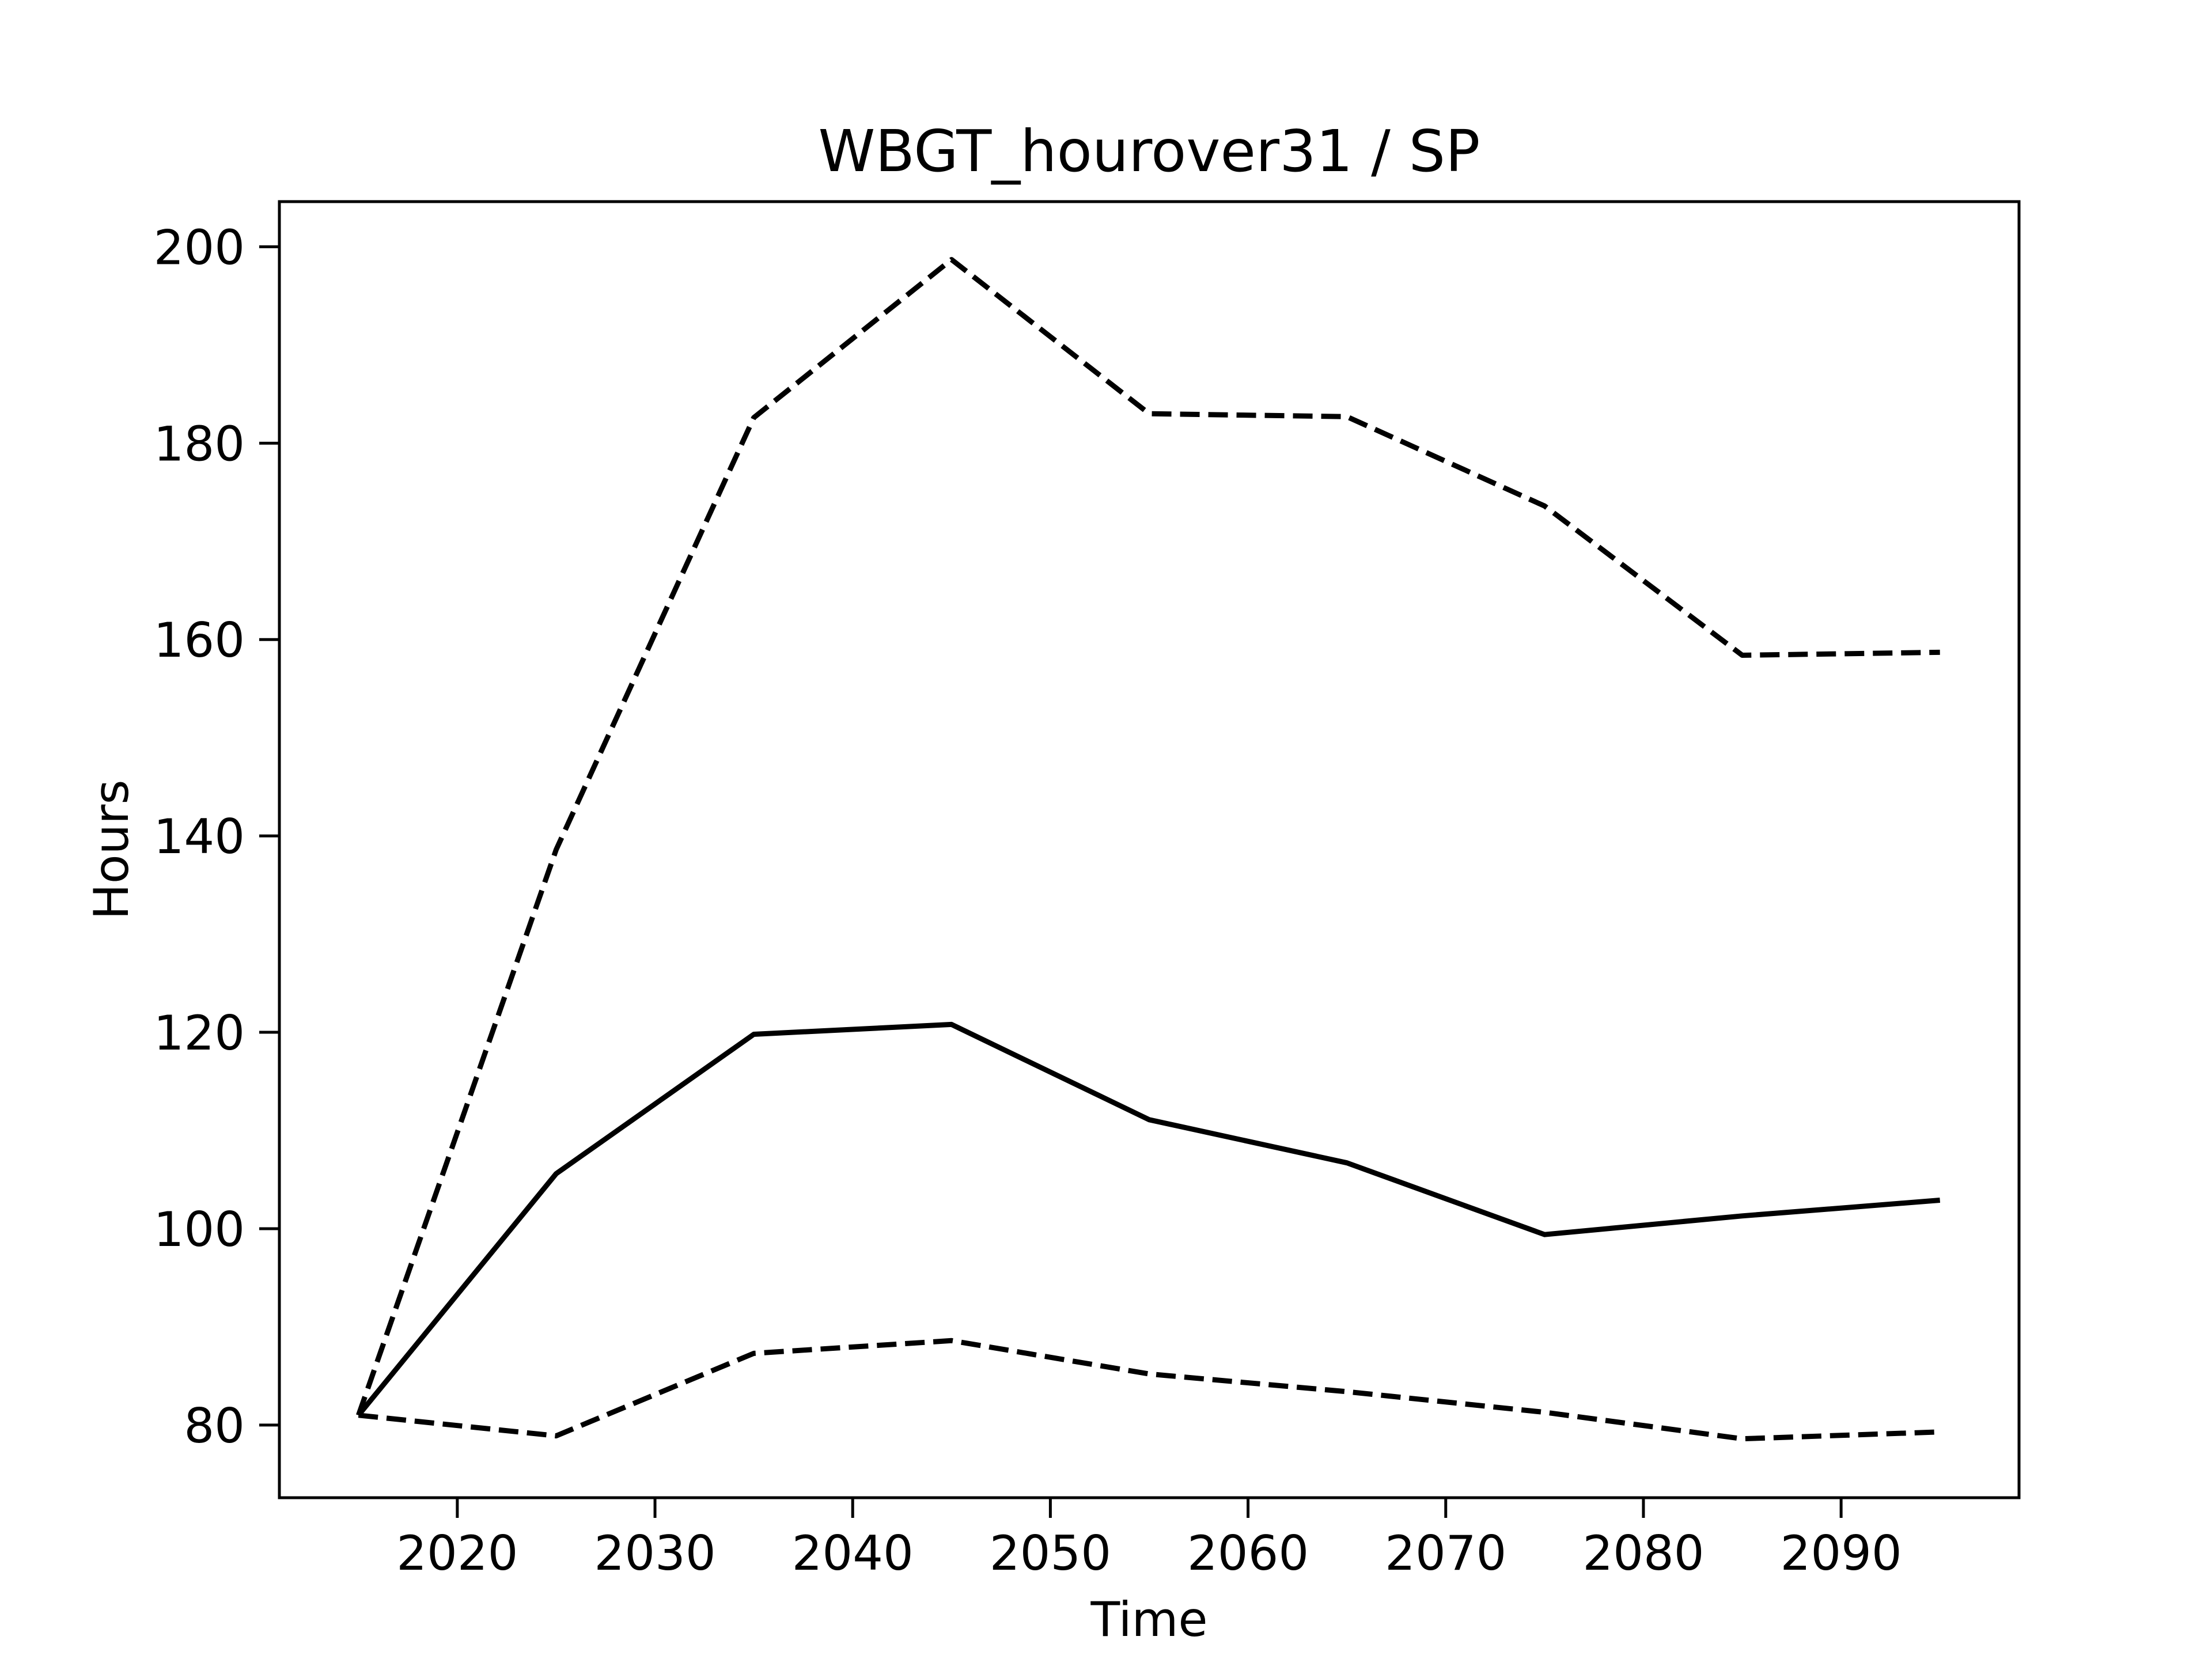 The height and width of the screenshot is (1659, 2212). I want to click on x-axis: 2020 2030 2040 2050 2060 2070 2080 2090, so click(1149, 1539).